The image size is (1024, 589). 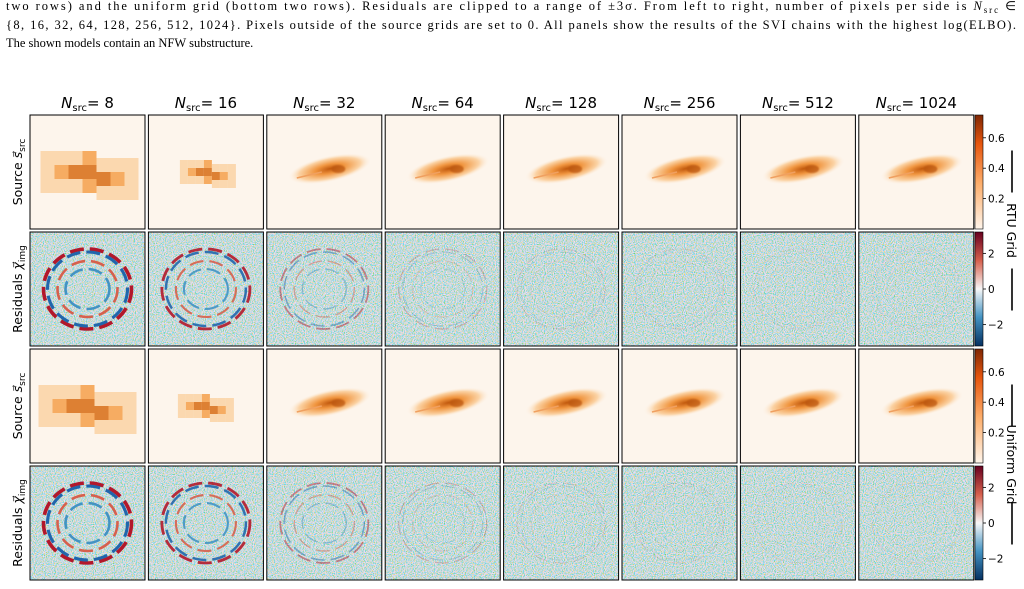 I want to click on header-symbol: N, so click(x=767, y=103).